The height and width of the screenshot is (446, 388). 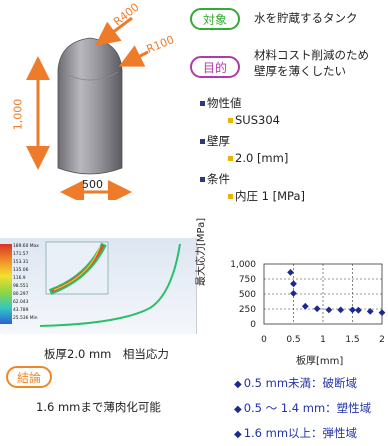 What do you see at coordinates (264, 340) in the screenshot?
I see `chart-x-tick-label: 0` at bounding box center [264, 340].